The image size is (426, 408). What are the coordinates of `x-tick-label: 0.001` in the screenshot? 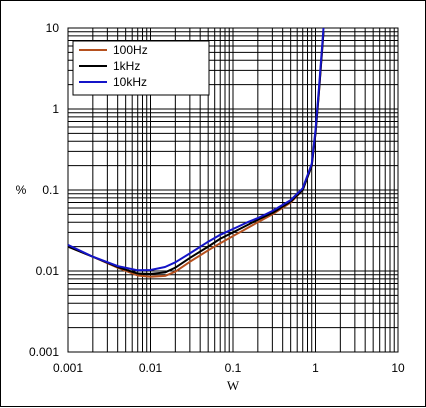 It's located at (68, 368).